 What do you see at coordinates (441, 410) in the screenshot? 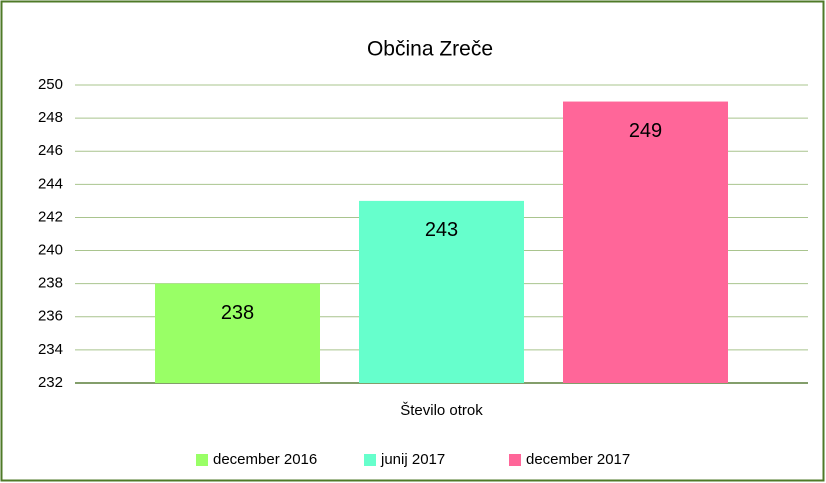
I see `x-tick-label: Število otrok` at bounding box center [441, 410].